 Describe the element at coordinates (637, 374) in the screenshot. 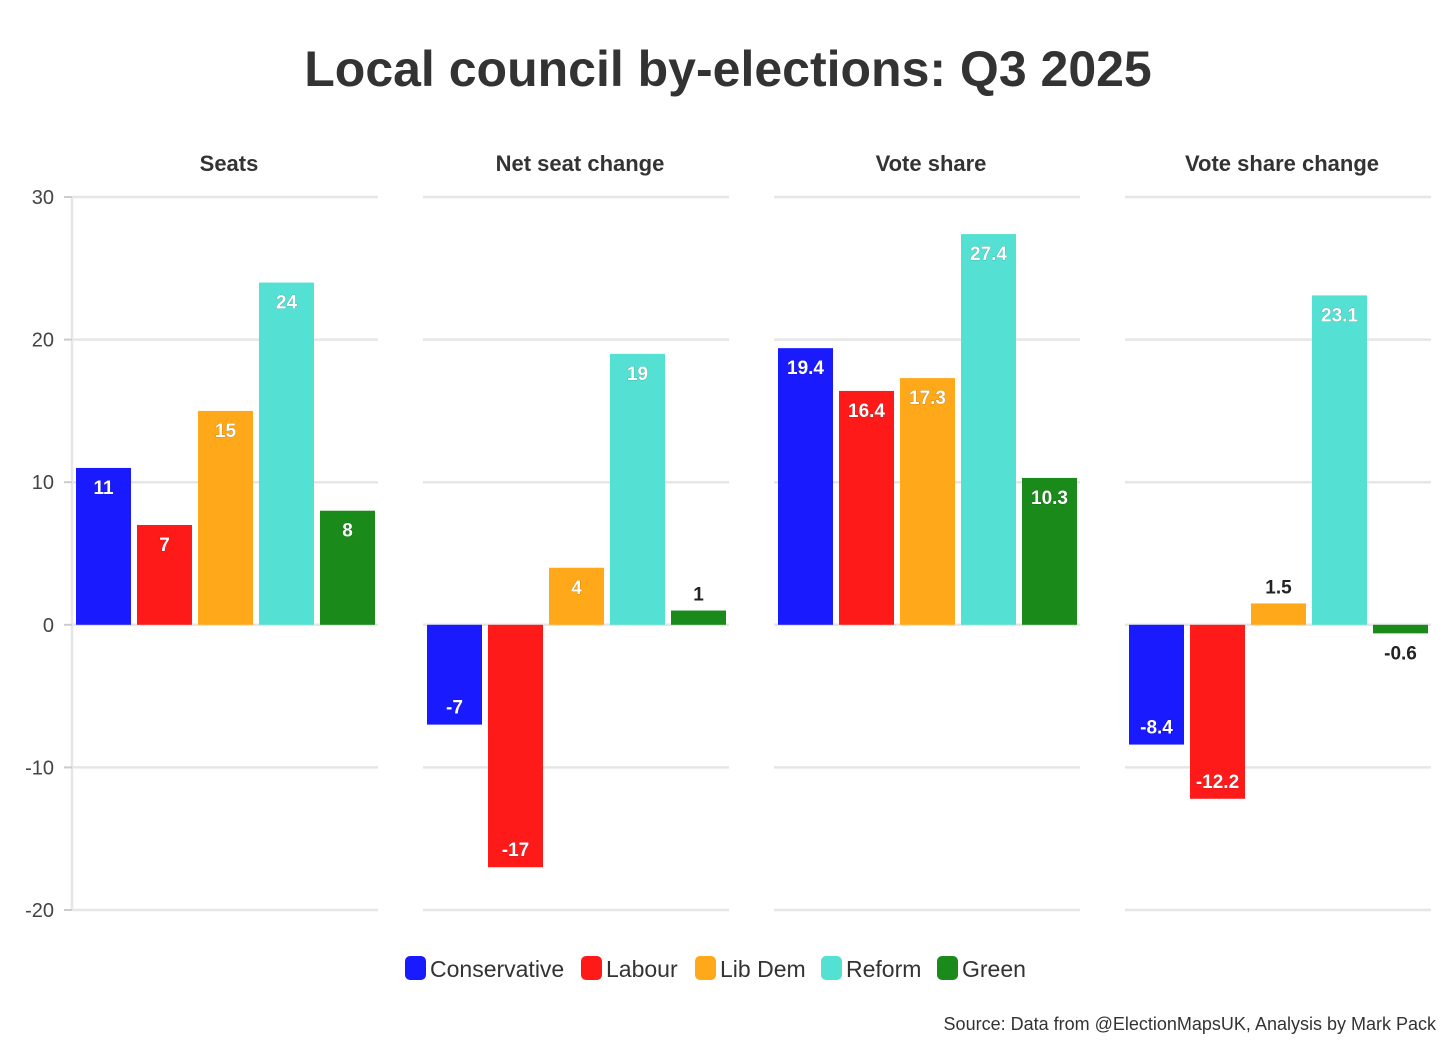

I see `data-label: 19` at that location.